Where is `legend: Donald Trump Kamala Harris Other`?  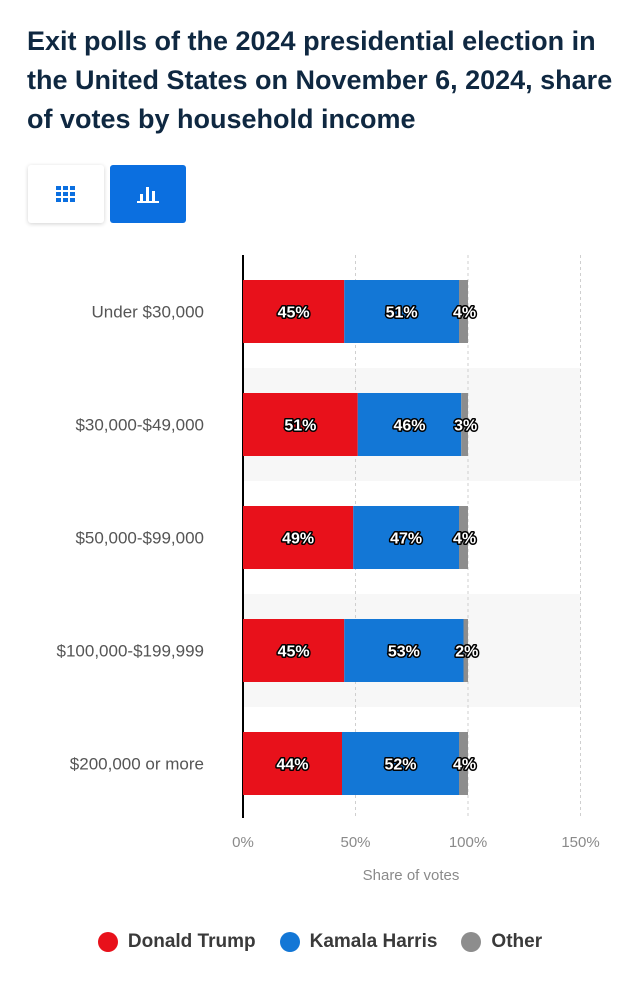
legend: Donald Trump Kamala Harris Other is located at coordinates (320, 942).